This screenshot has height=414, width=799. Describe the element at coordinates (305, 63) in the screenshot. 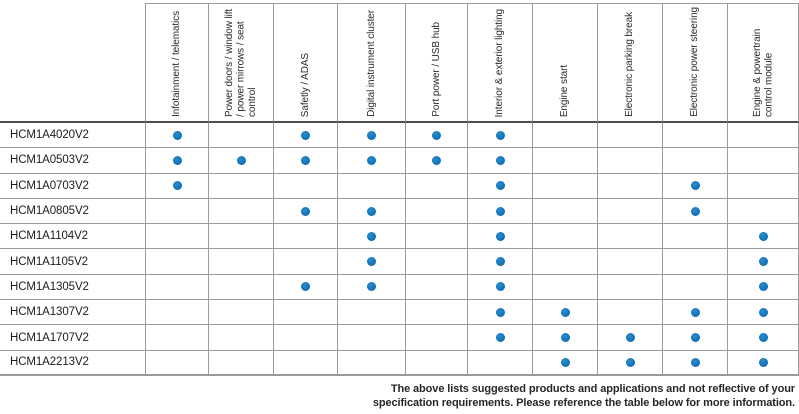

I see `column-header: Safetly / ADAS` at that location.